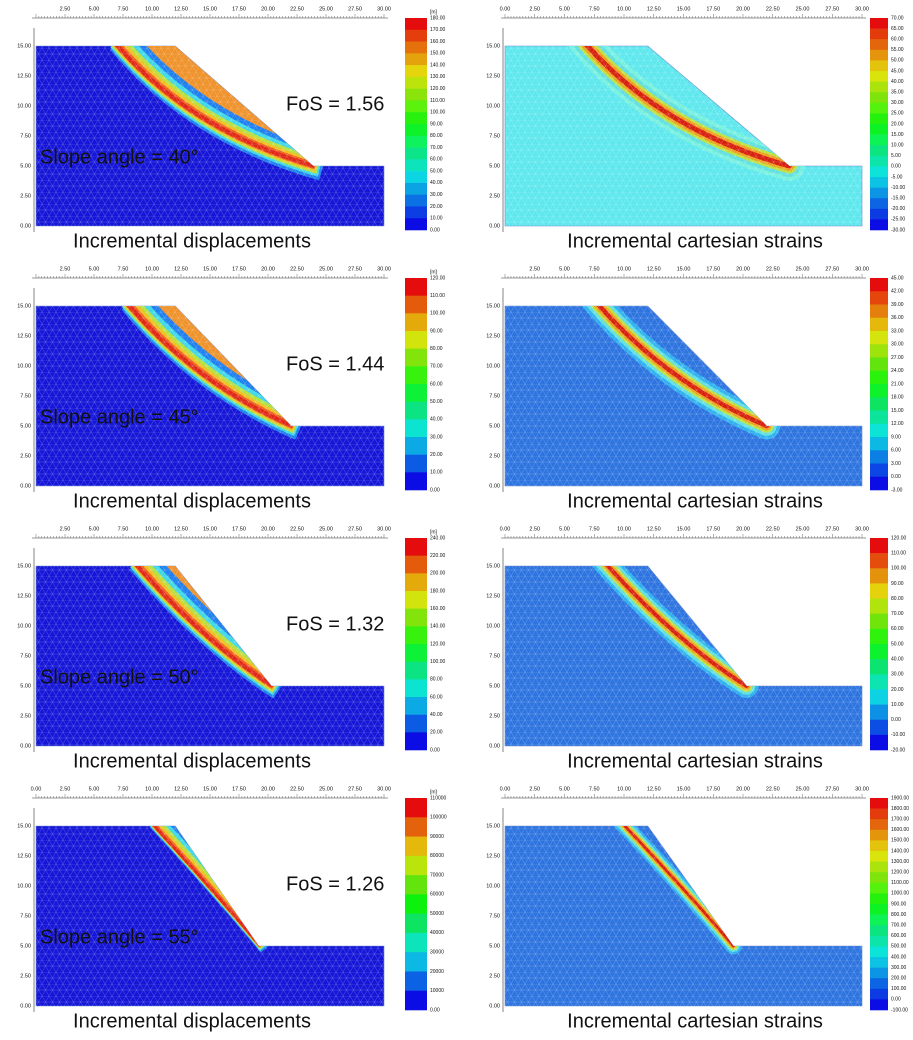  I want to click on legend-label: 9.00, so click(896, 437).